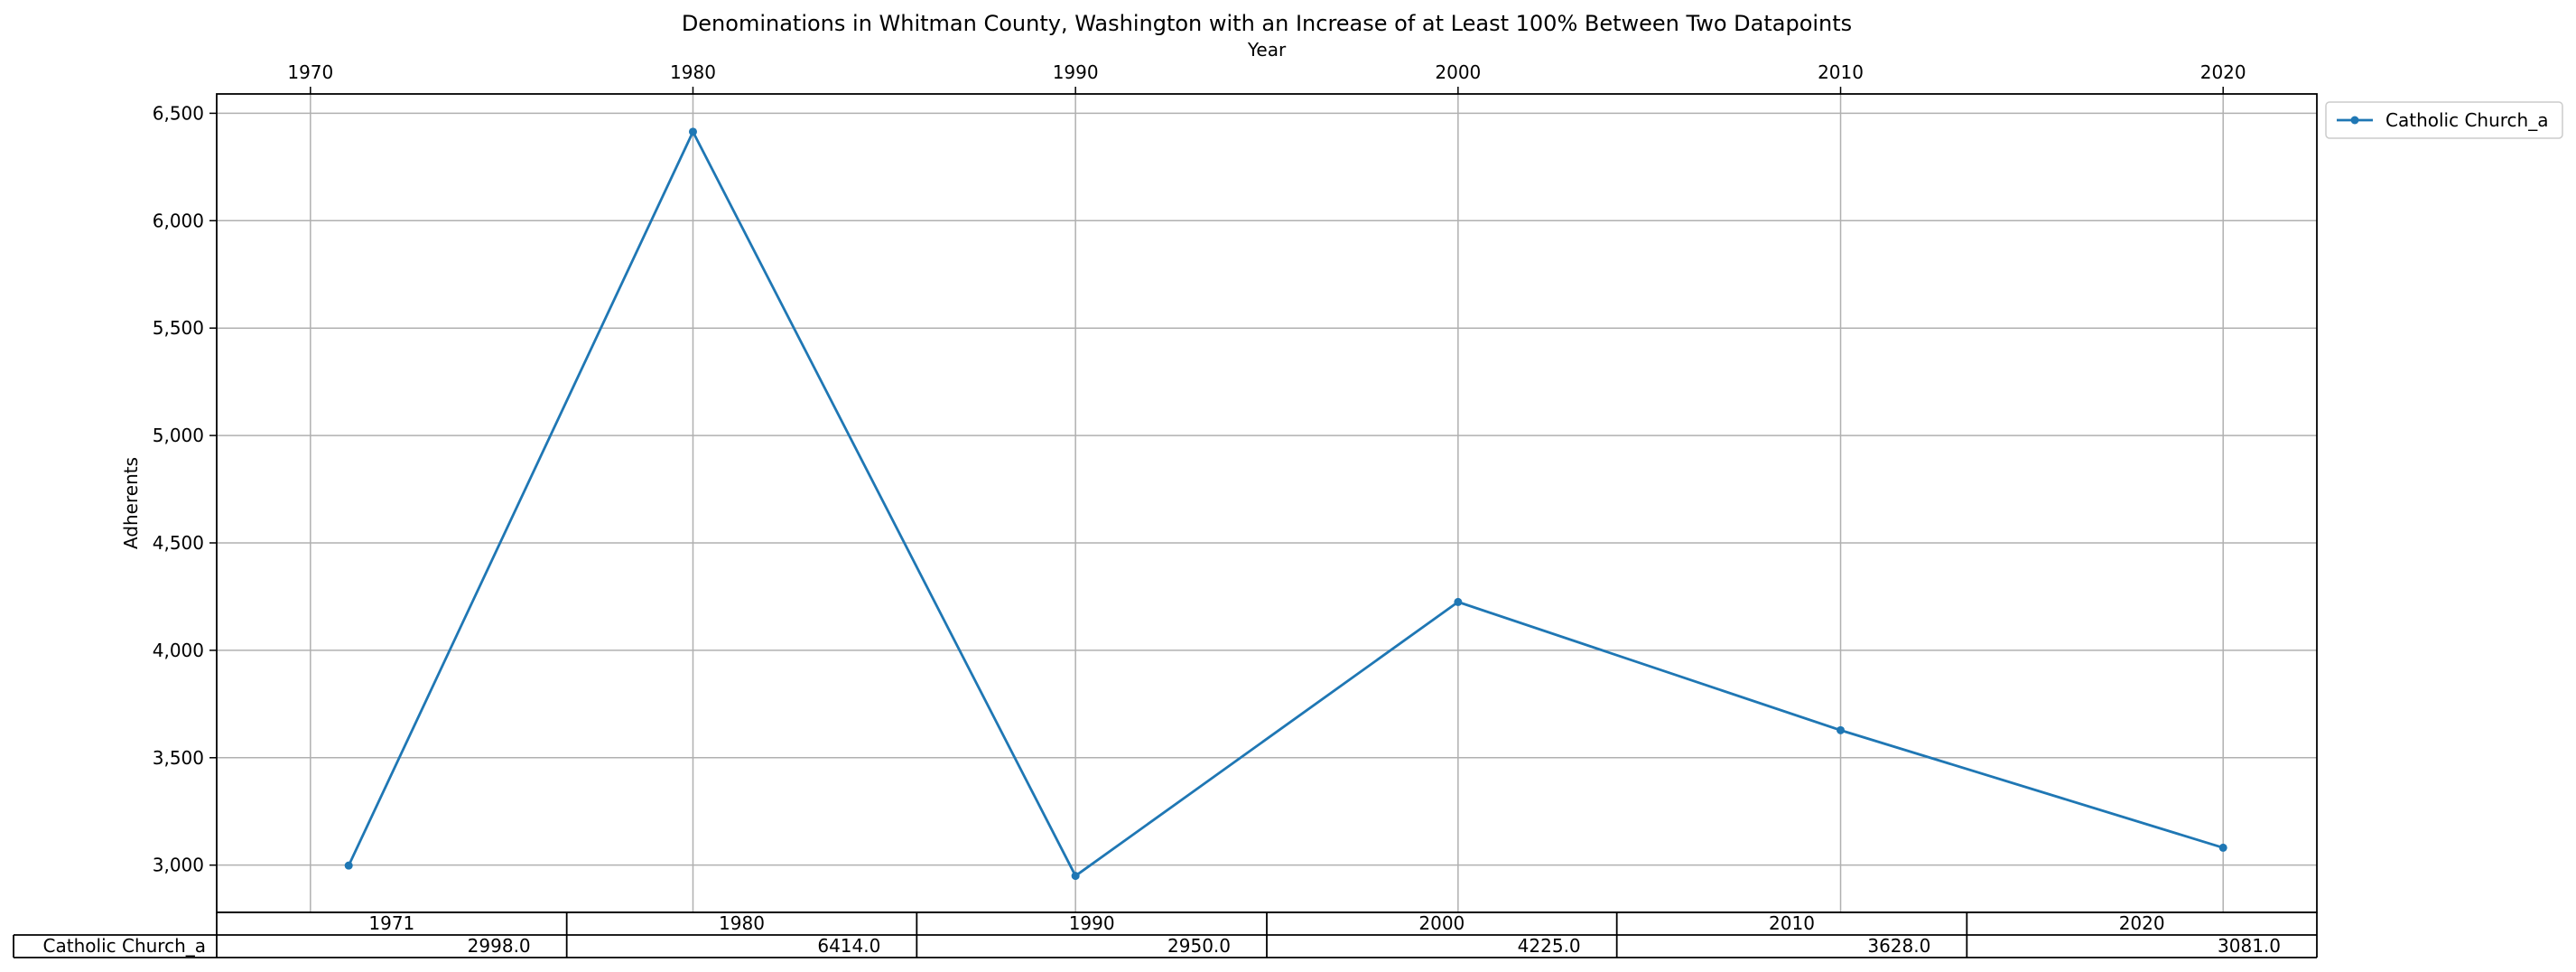 The width and height of the screenshot is (2576, 972). I want to click on y-tick-label: 4,000, so click(178, 650).